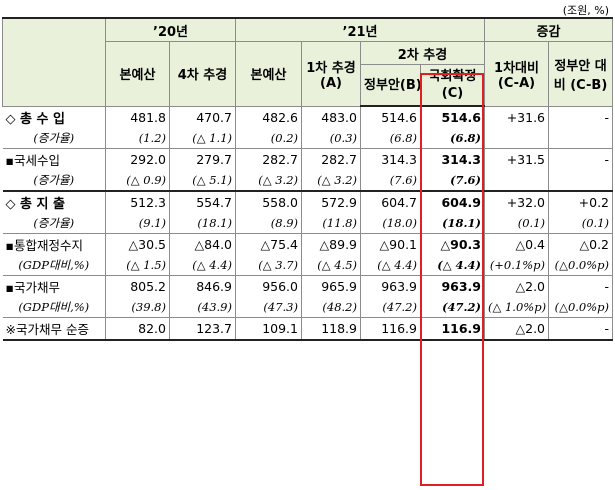 This screenshot has width=615, height=490. What do you see at coordinates (54, 329) in the screenshot?
I see `row-label: ※국가채무 순증` at bounding box center [54, 329].